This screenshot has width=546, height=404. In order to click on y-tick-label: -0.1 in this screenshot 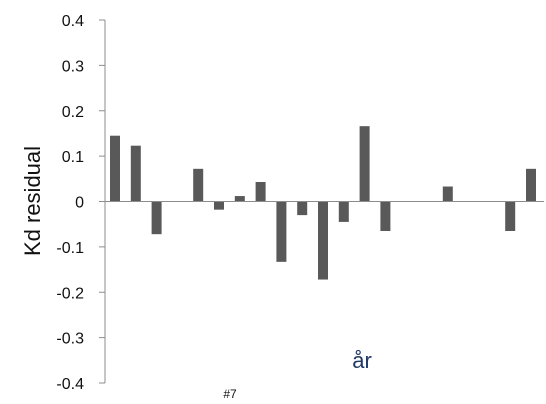, I will do `click(70, 248)`.